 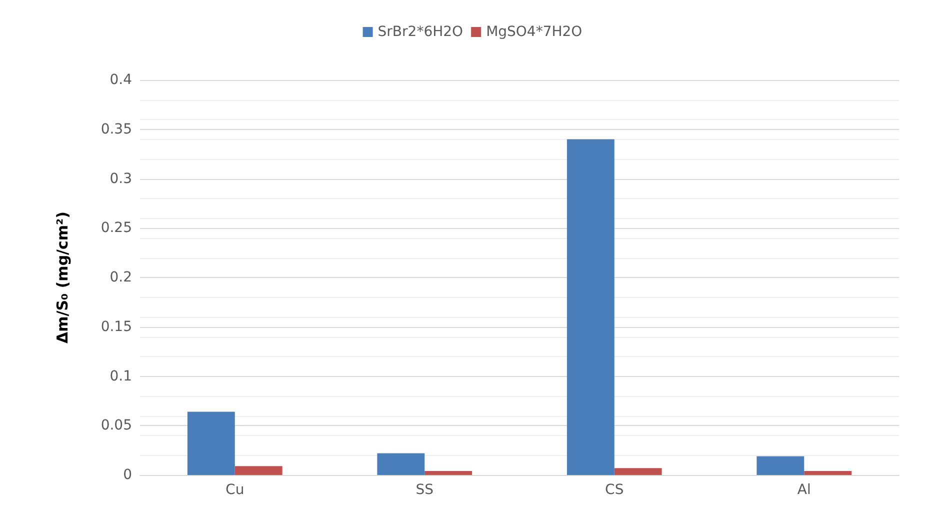 What do you see at coordinates (116, 426) in the screenshot?
I see `y-tick-label: 0.05` at bounding box center [116, 426].